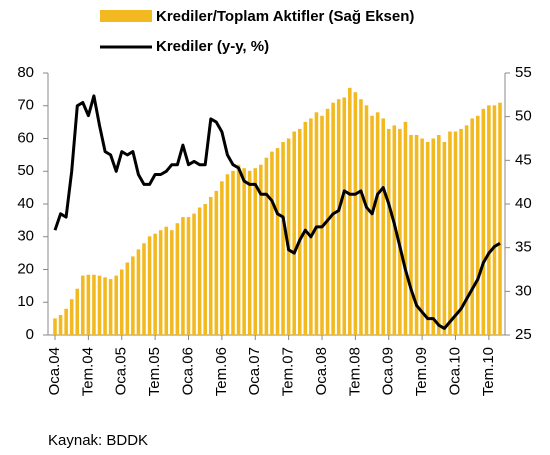 This screenshot has width=550, height=455. What do you see at coordinates (523, 334) in the screenshot?
I see `y2-tick-label: 25` at bounding box center [523, 334].